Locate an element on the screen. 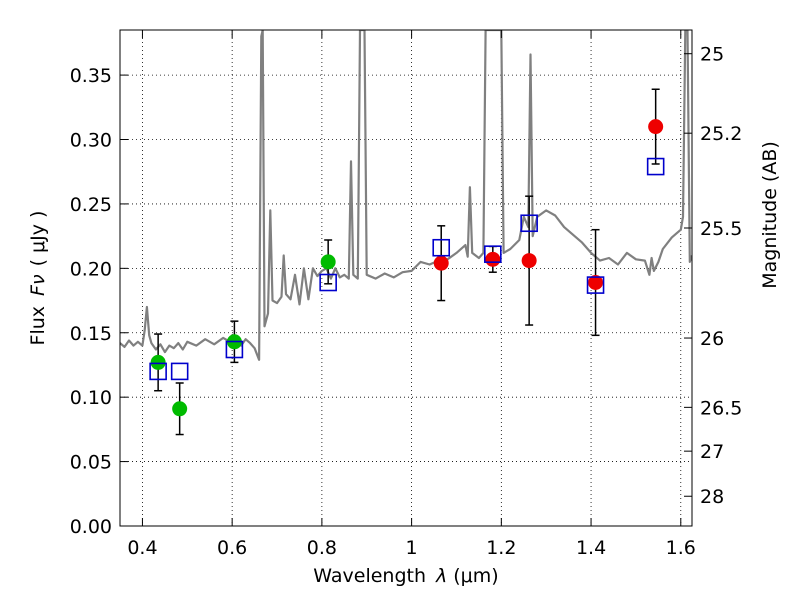 The height and width of the screenshot is (600, 800). x-tick-label: 1.6 is located at coordinates (681, 548).